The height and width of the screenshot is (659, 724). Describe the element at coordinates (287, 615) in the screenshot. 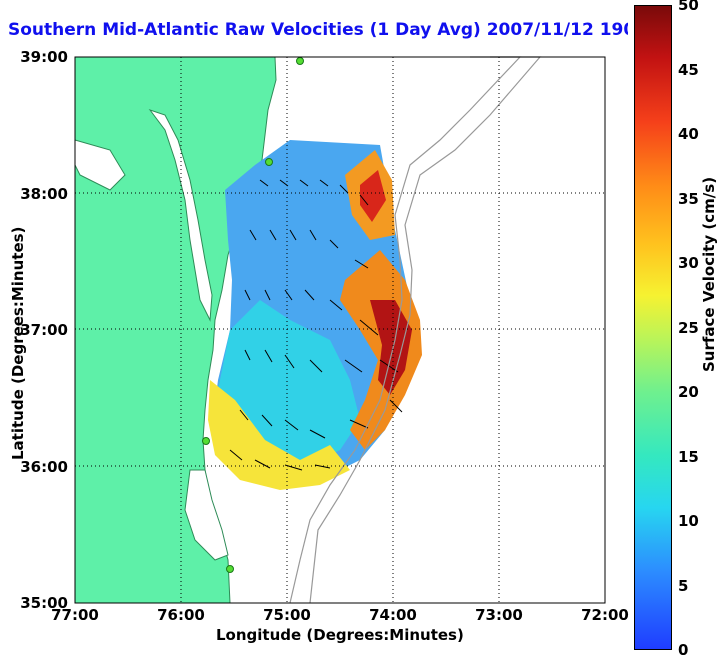

I see `longitude-tick: 75:00` at that location.